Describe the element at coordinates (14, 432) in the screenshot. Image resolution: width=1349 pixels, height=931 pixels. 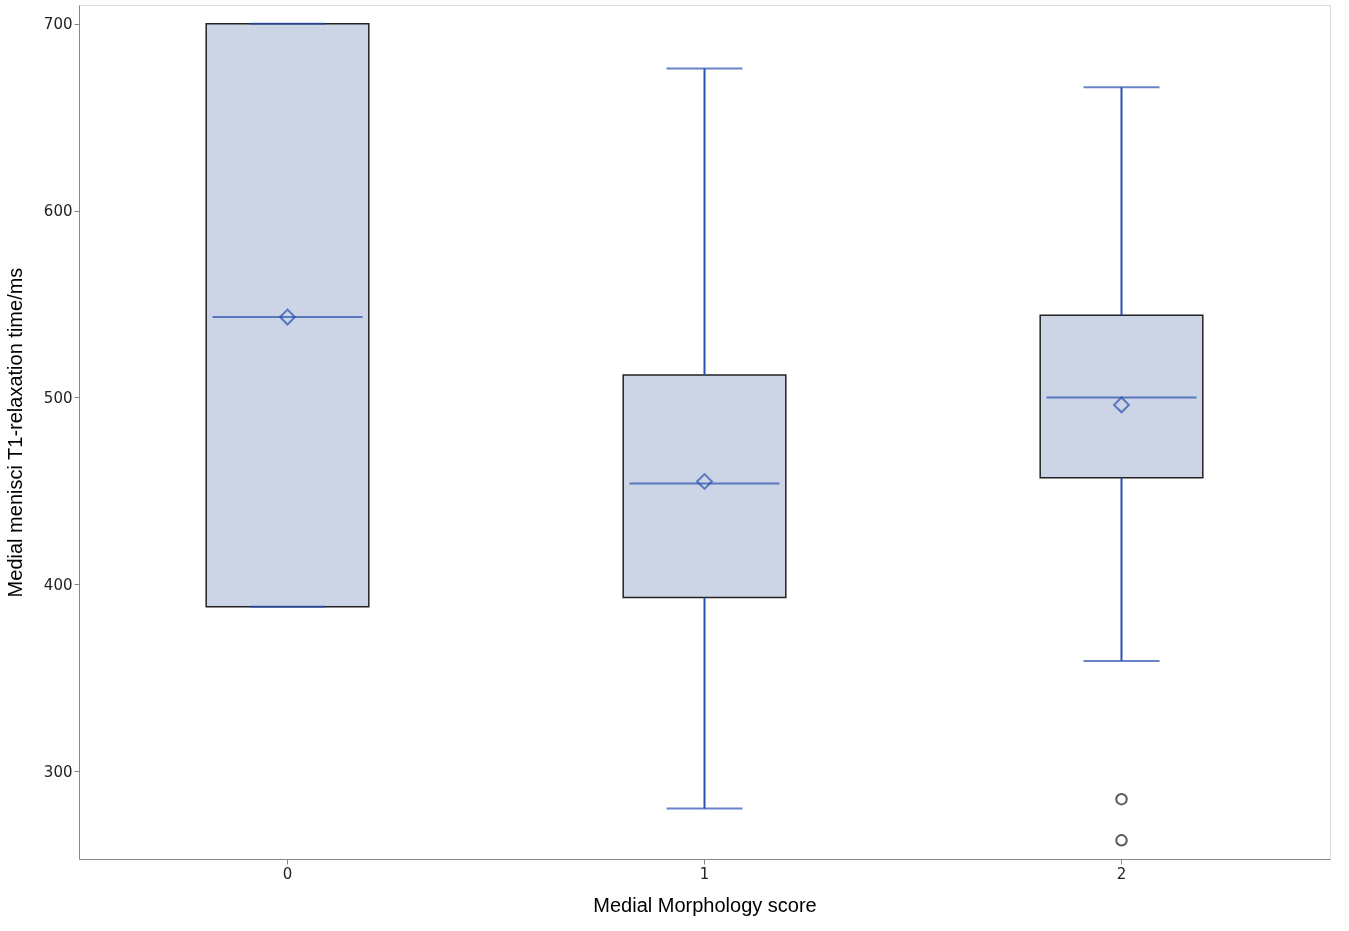
I see `y-axis-title: Medial menisci T1-relaxation time/ms` at that location.